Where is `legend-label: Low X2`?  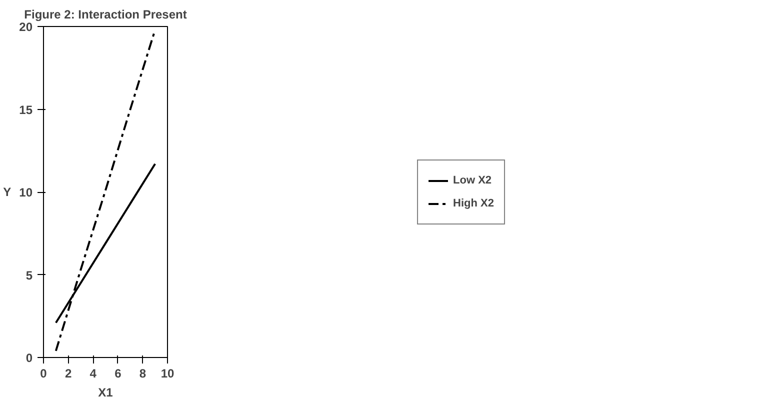 legend-label: Low X2 is located at coordinates (472, 180).